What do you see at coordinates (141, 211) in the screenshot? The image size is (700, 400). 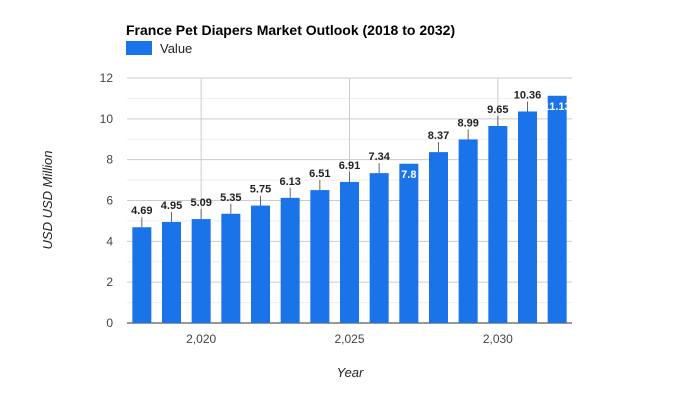 I see `data-label: 4.69` at bounding box center [141, 211].